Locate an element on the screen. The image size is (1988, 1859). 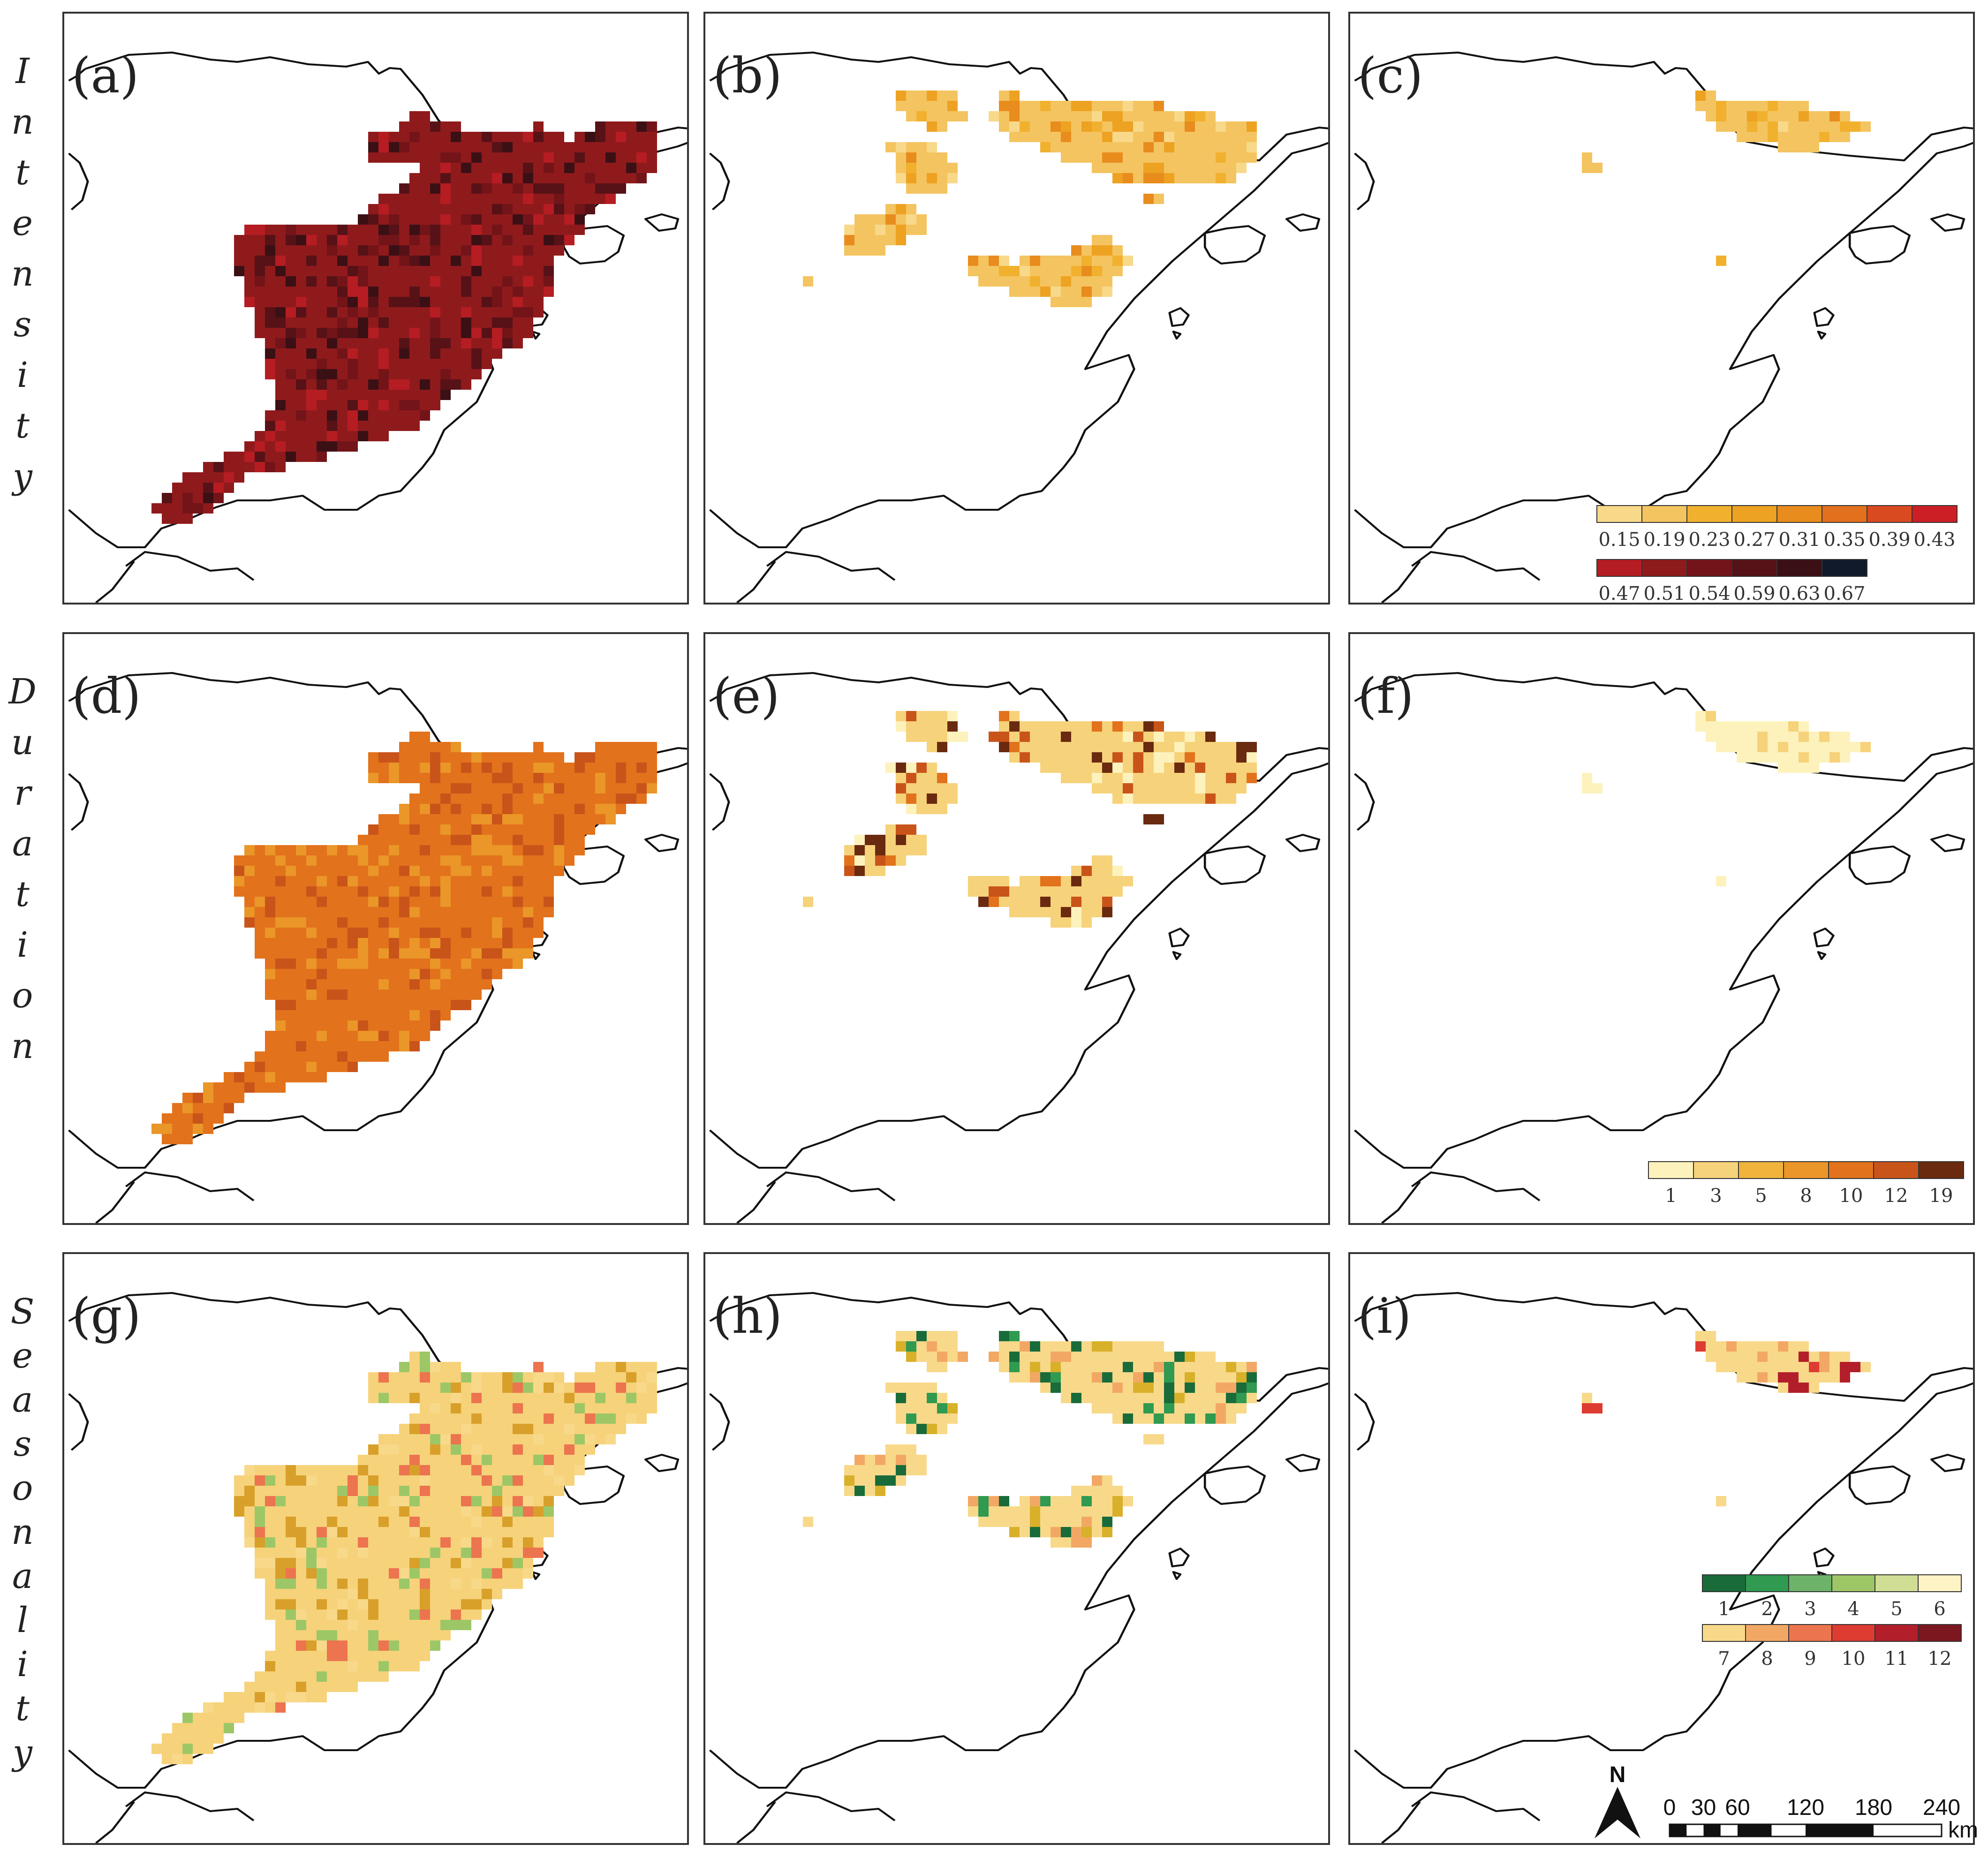
legend-tick-label: 8 is located at coordinates (1806, 1196).